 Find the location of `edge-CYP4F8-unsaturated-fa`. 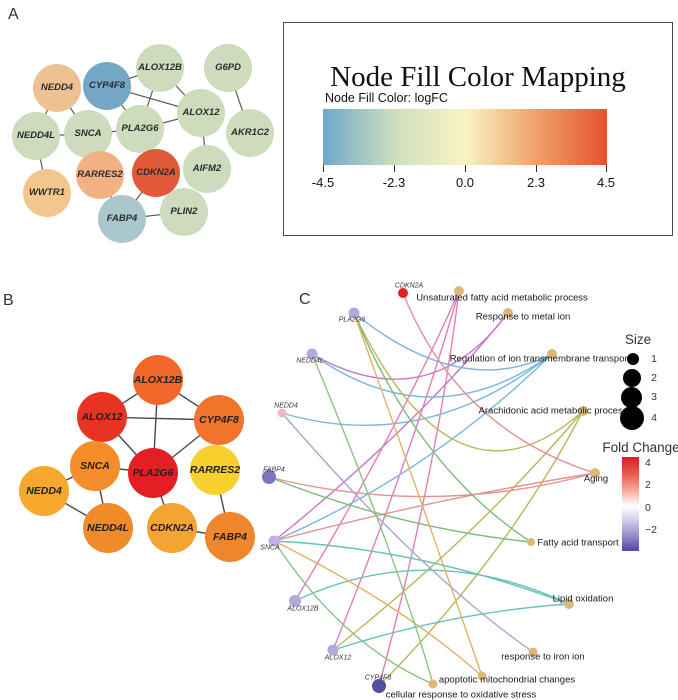

edge-CYP4F8-unsaturated-fa is located at coordinates (419, 488).